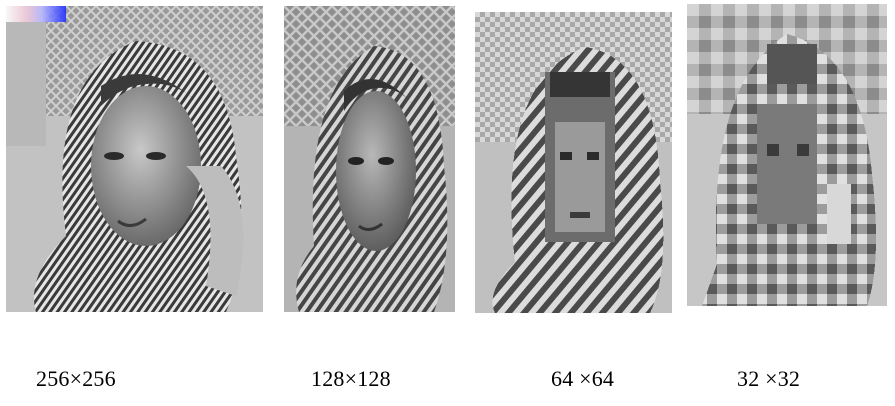  Describe the element at coordinates (351, 378) in the screenshot. I see `caption-128: 128×128` at that location.